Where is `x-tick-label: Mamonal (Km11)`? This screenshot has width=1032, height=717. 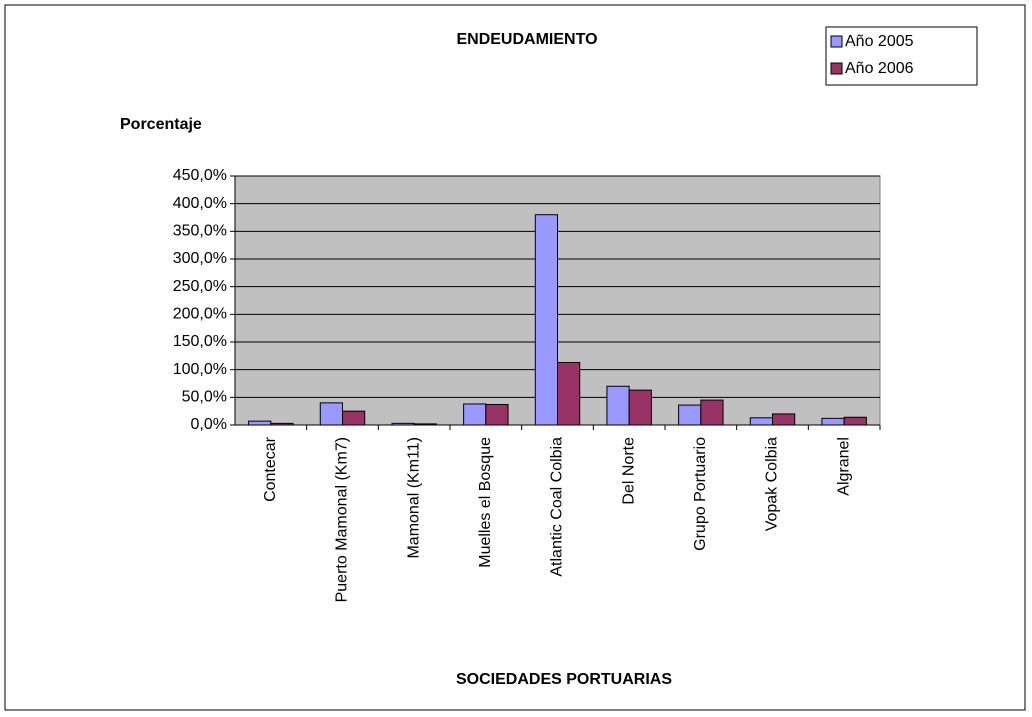 x-tick-label: Mamonal (Km11) is located at coordinates (413, 498).